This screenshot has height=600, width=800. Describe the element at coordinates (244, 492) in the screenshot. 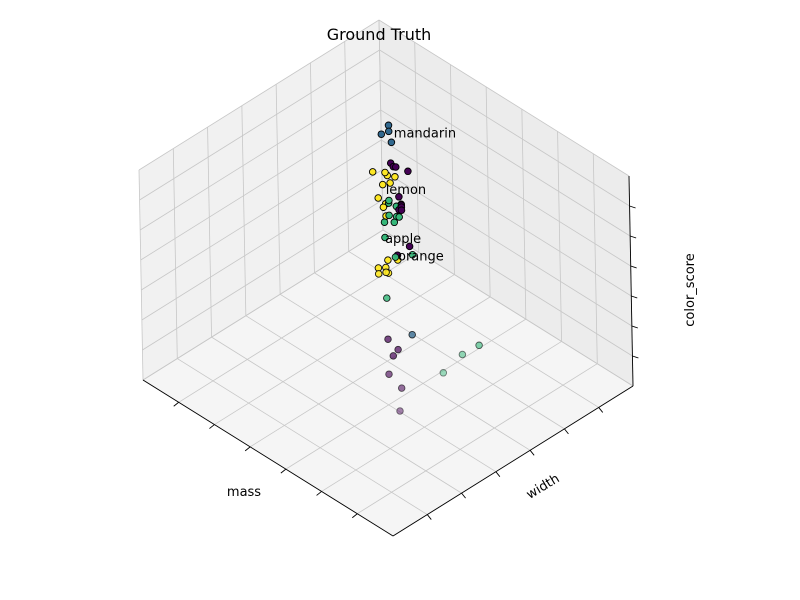

I see `x-axis-label: mass` at that location.